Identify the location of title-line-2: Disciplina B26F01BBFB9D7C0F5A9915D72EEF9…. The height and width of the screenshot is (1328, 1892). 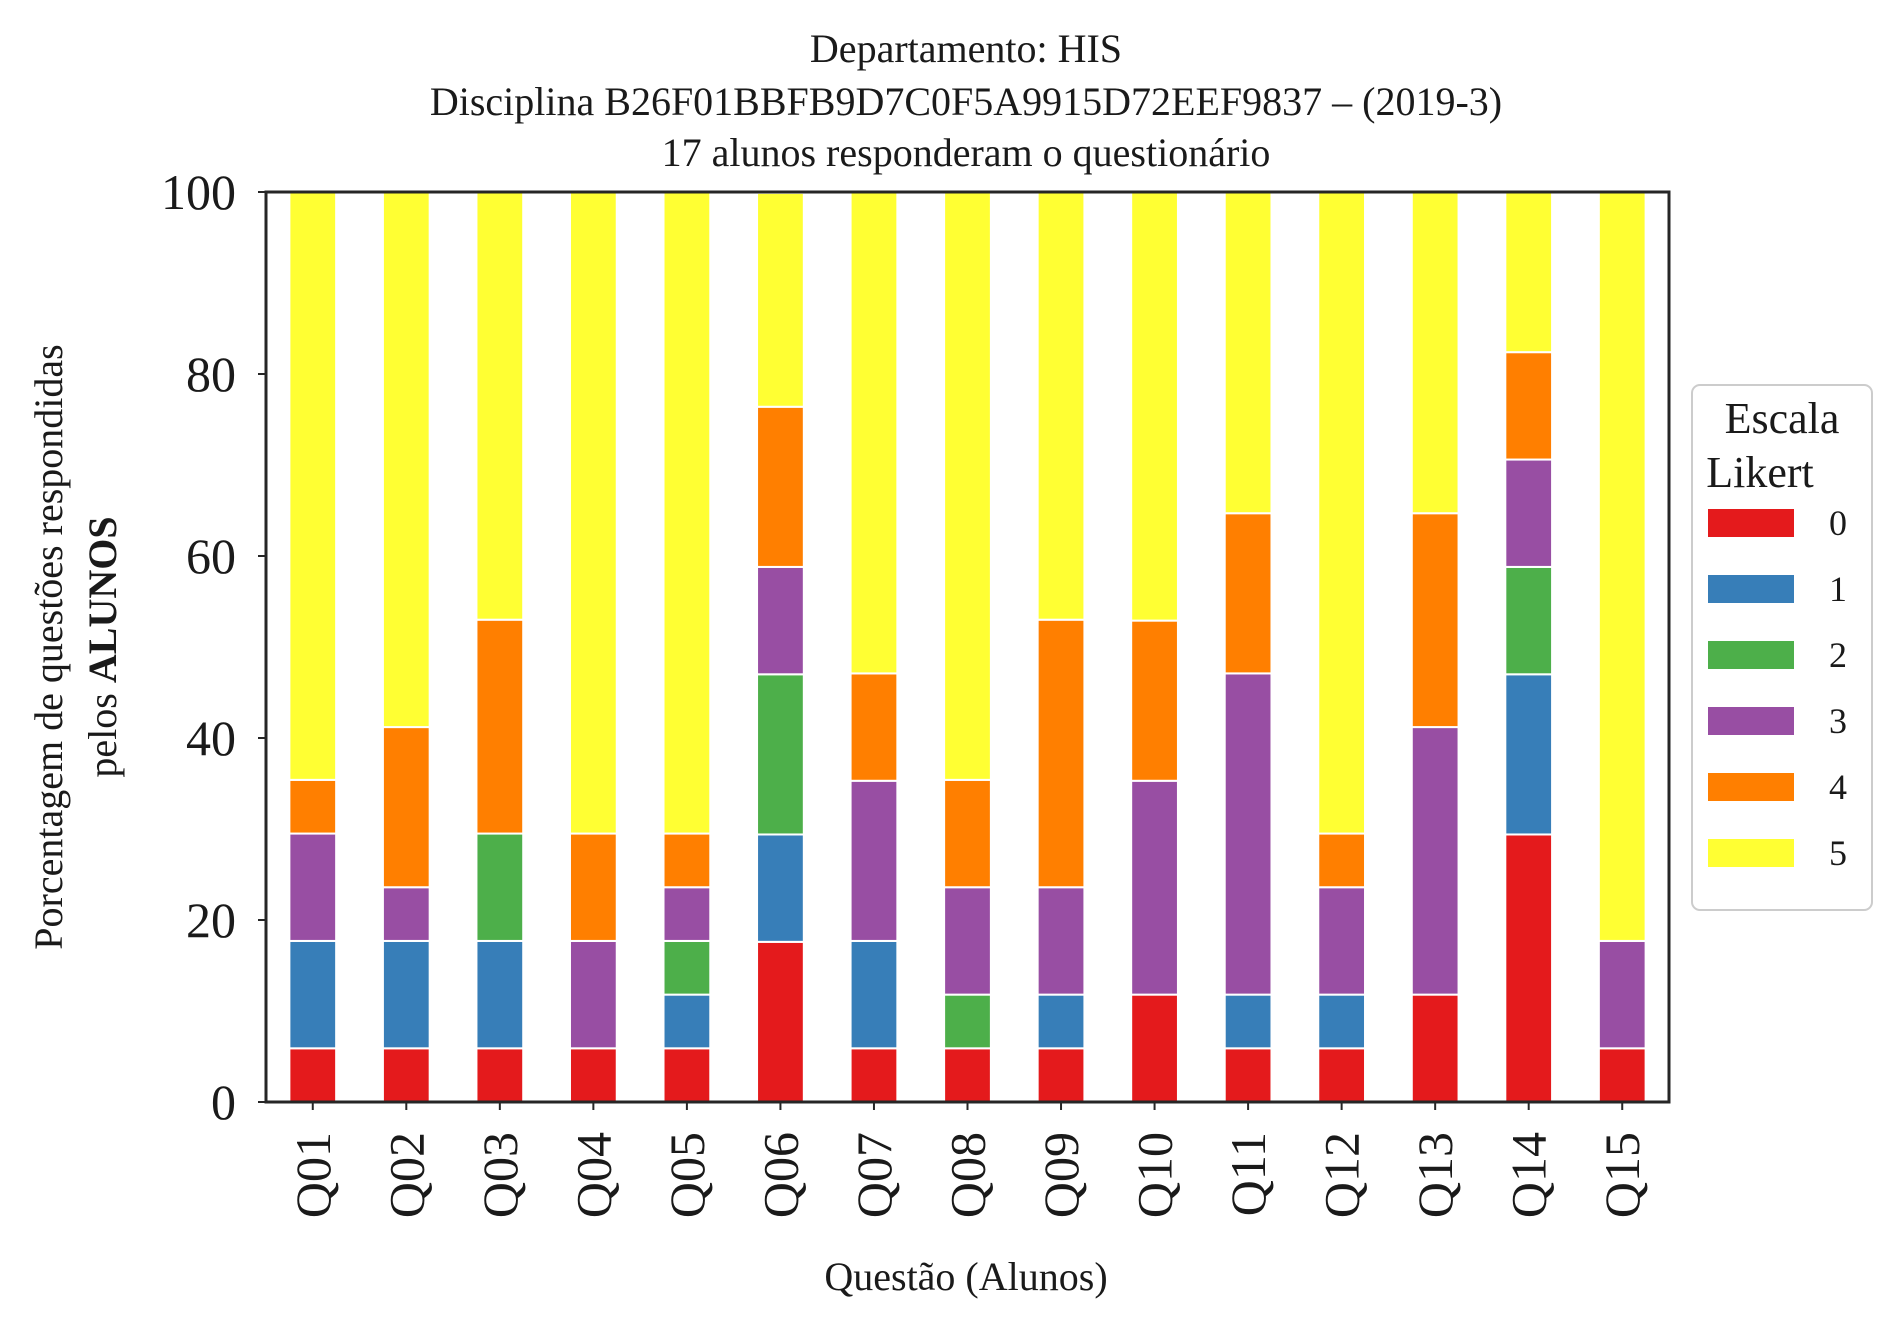
(966, 101).